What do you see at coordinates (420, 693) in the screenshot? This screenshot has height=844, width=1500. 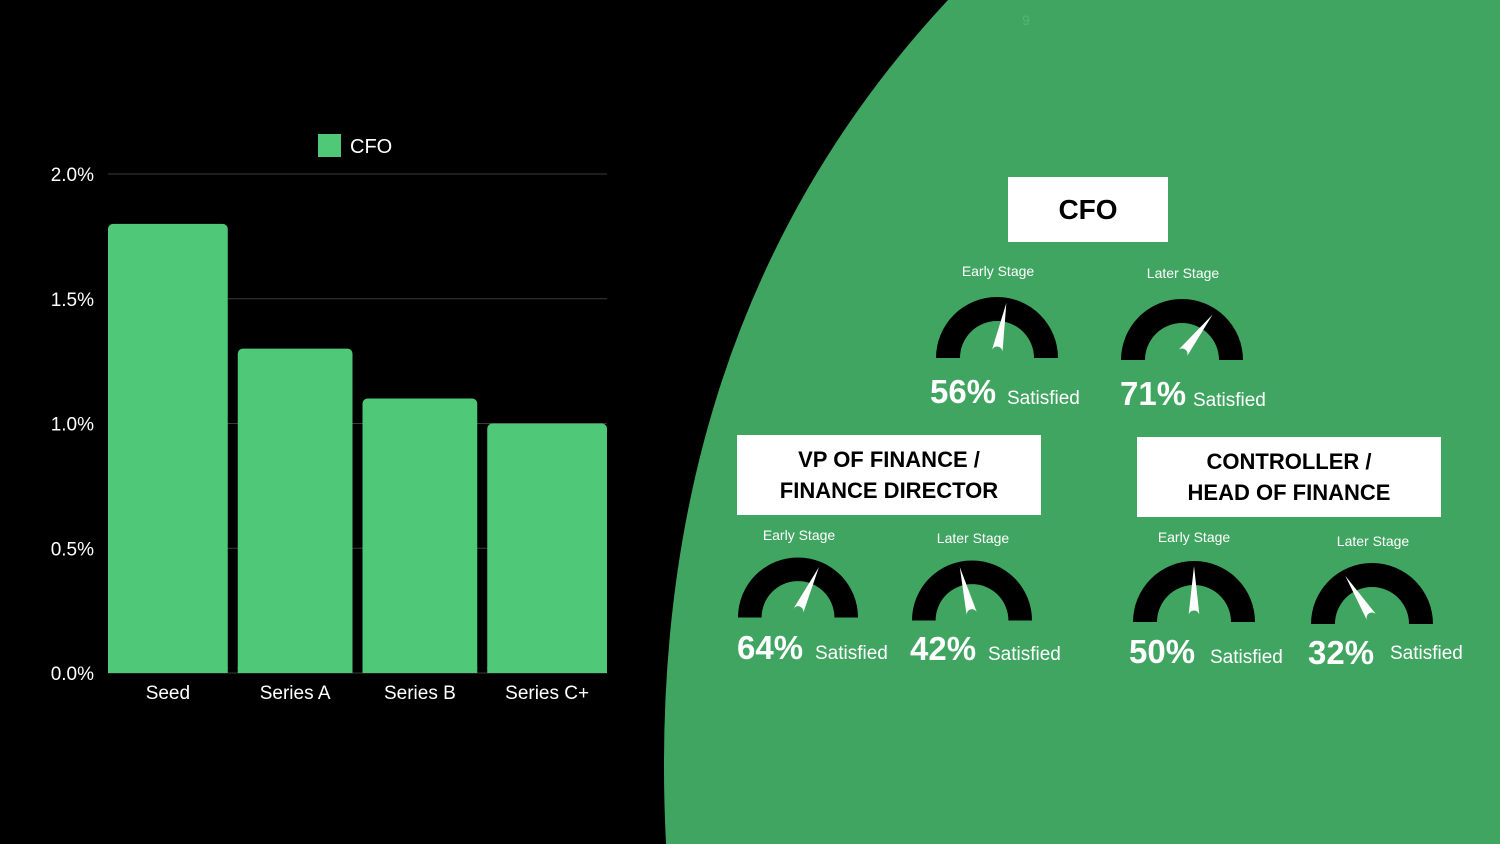 I see `x-tick-label: Series B` at bounding box center [420, 693].